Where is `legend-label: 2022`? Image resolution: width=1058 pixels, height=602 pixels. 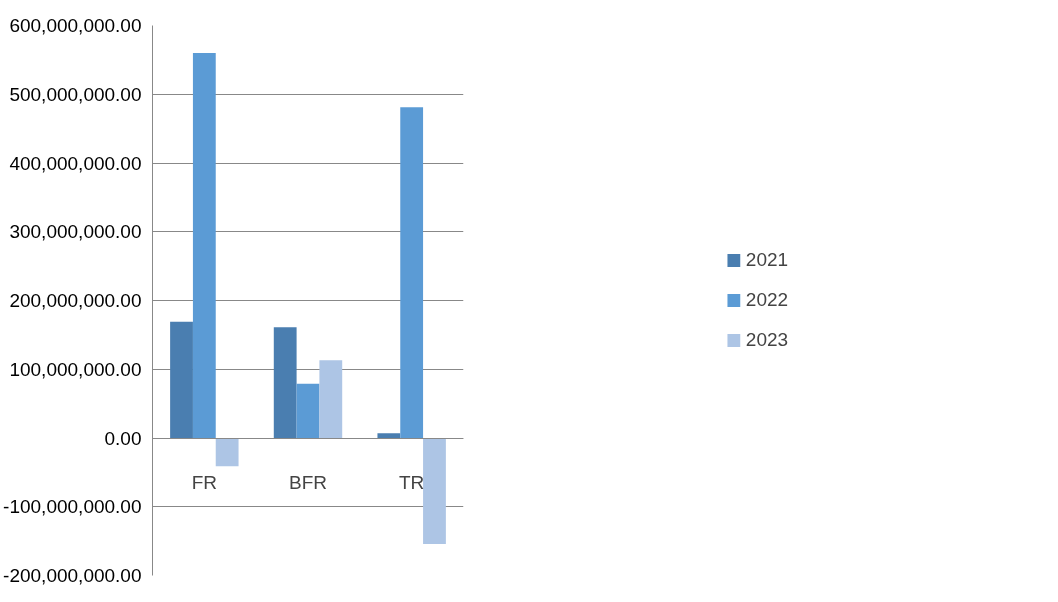
legend-label: 2022 is located at coordinates (767, 300).